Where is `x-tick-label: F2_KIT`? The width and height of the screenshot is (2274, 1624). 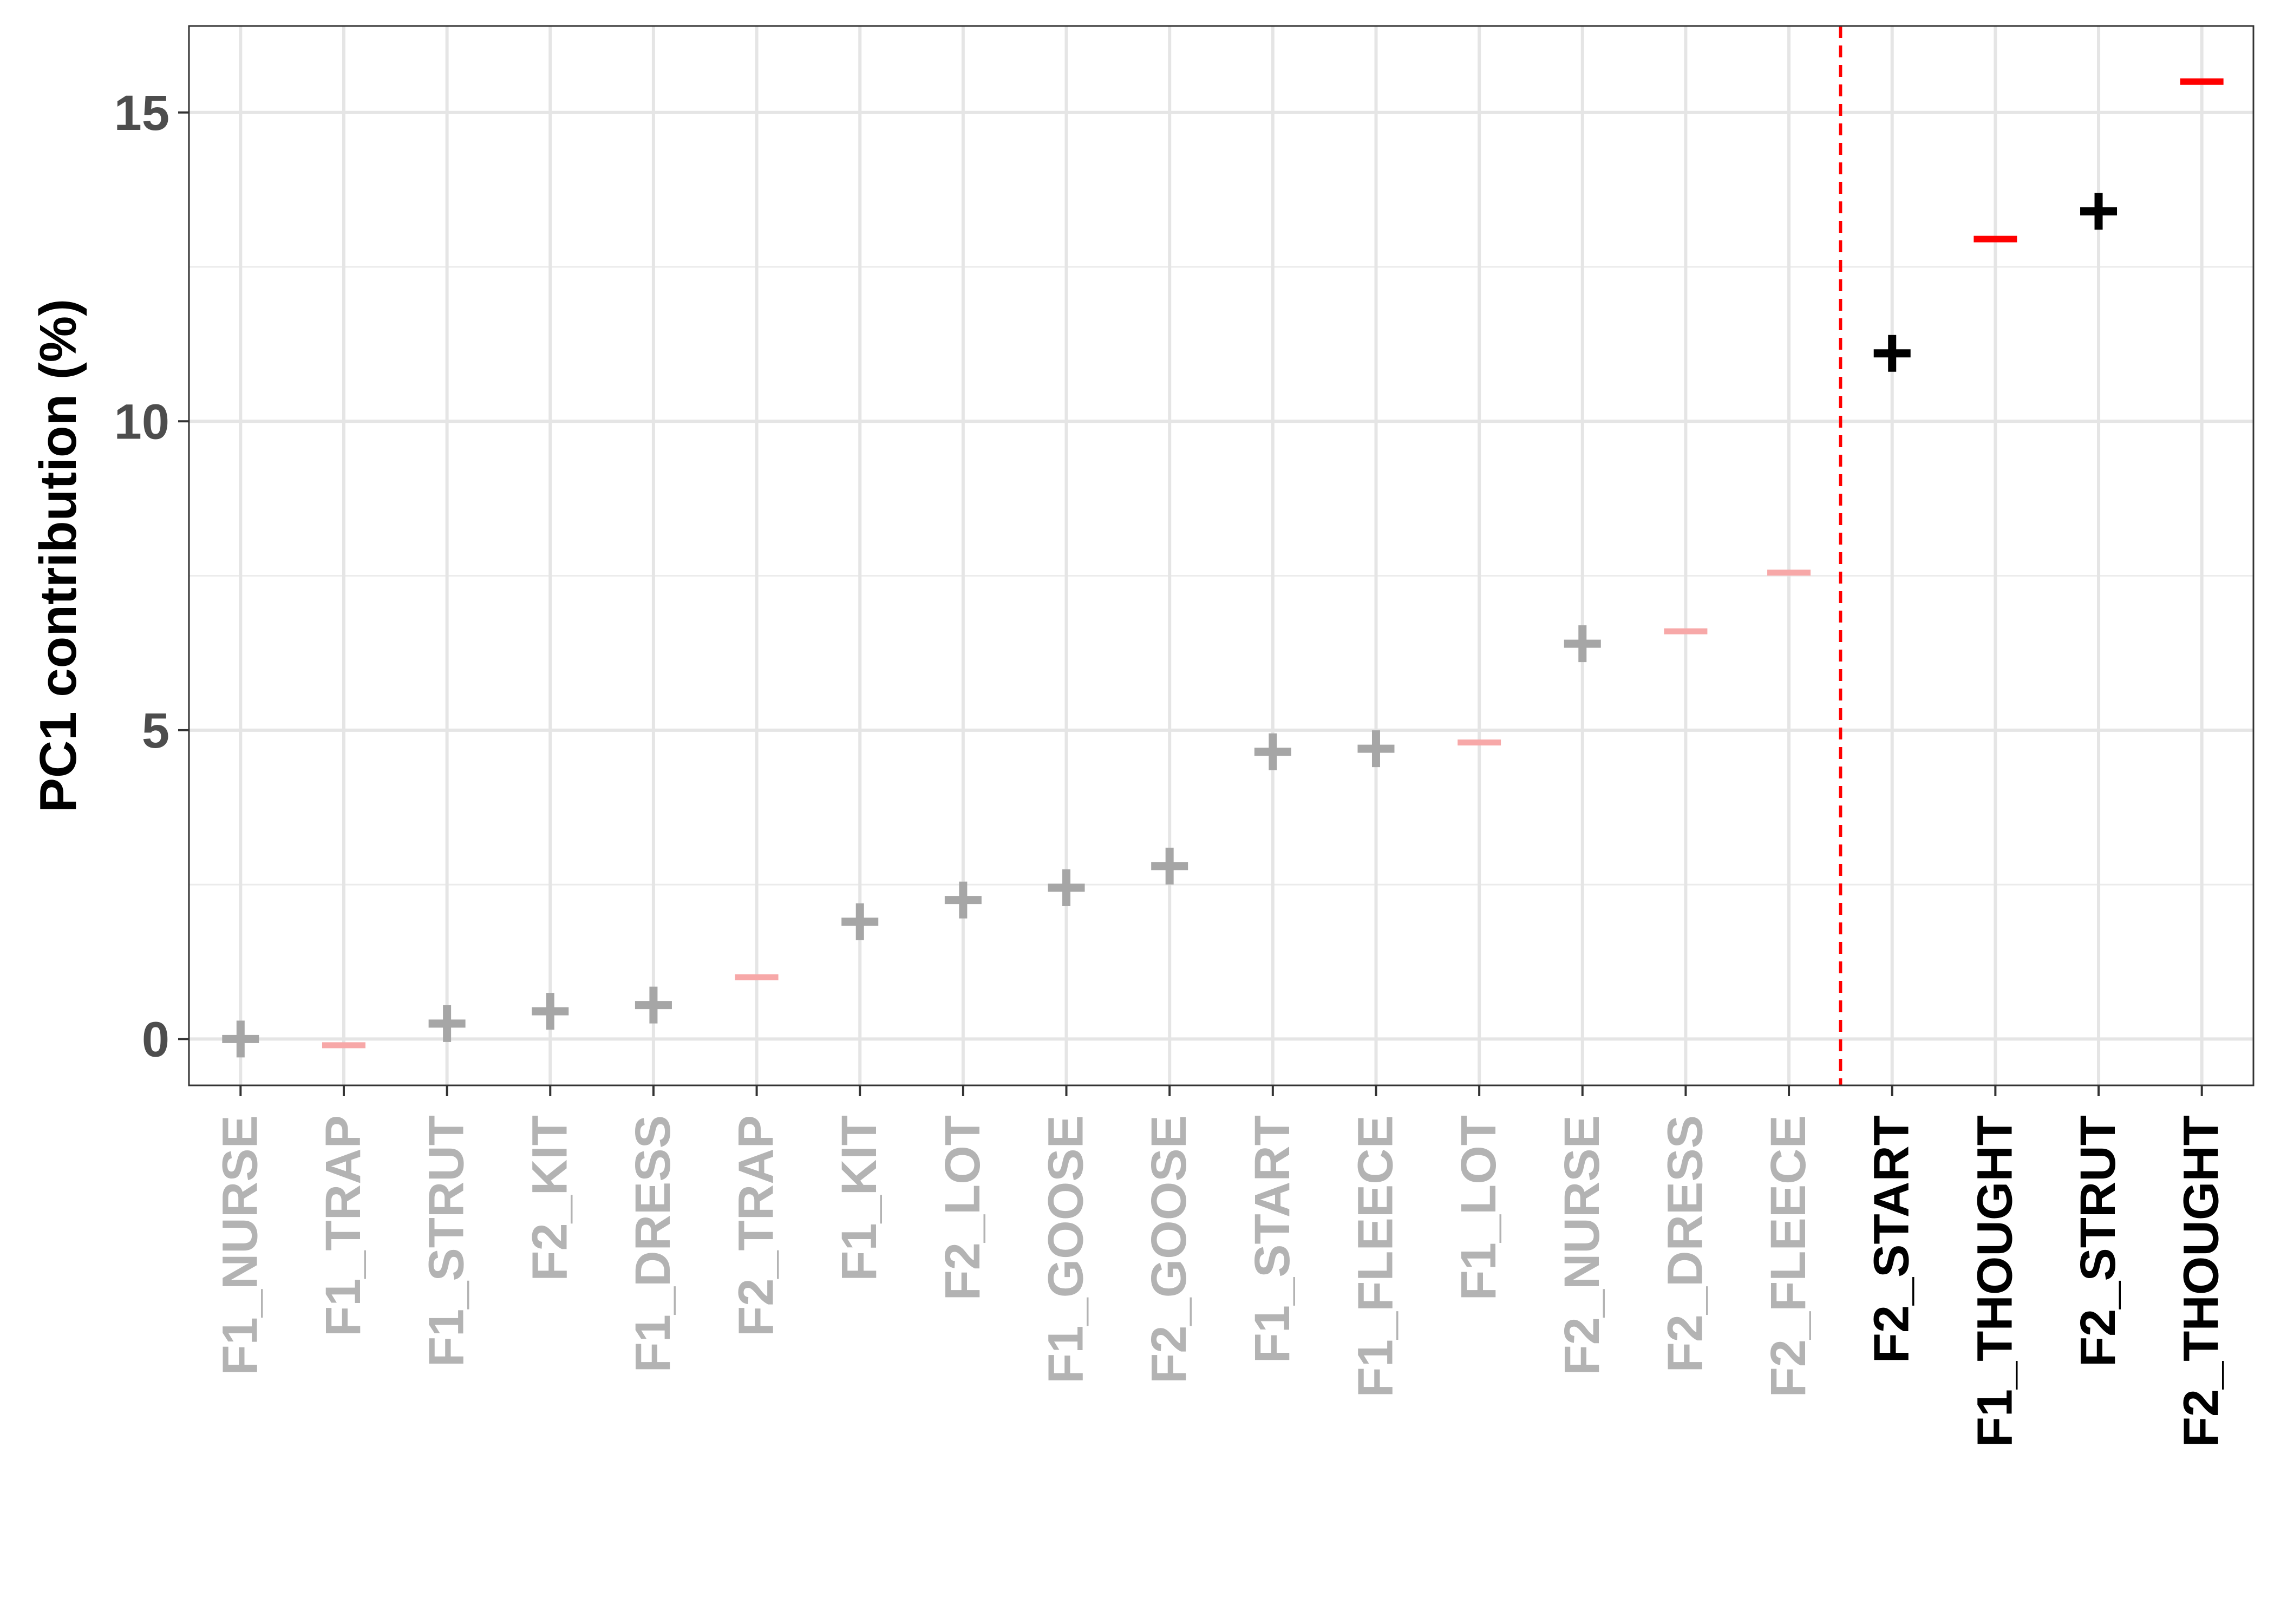 x-tick-label: F2_KIT is located at coordinates (550, 1198).